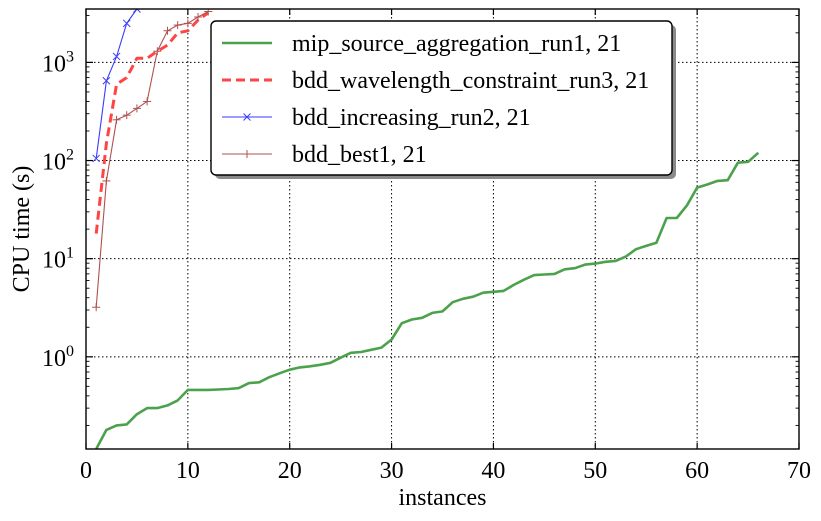 This screenshot has width=821, height=521. What do you see at coordinates (86, 471) in the screenshot?
I see `x-tick-label: 0` at bounding box center [86, 471].